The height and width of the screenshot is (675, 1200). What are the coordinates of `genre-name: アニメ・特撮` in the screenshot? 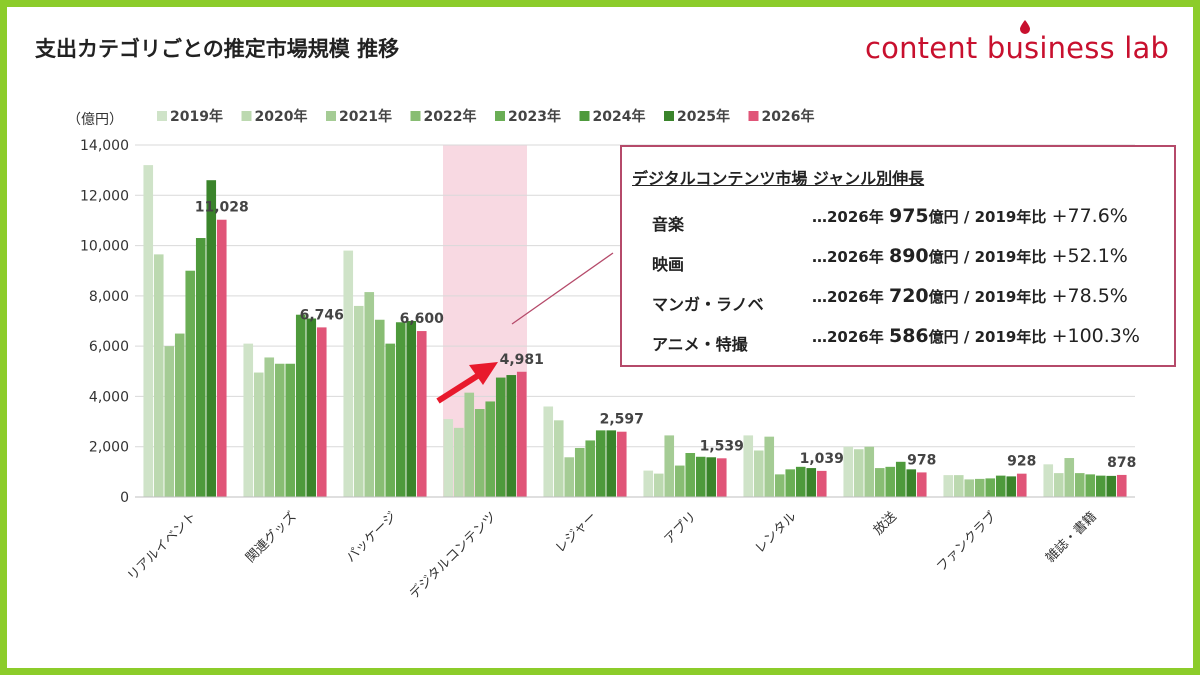 It's located at (700, 344).